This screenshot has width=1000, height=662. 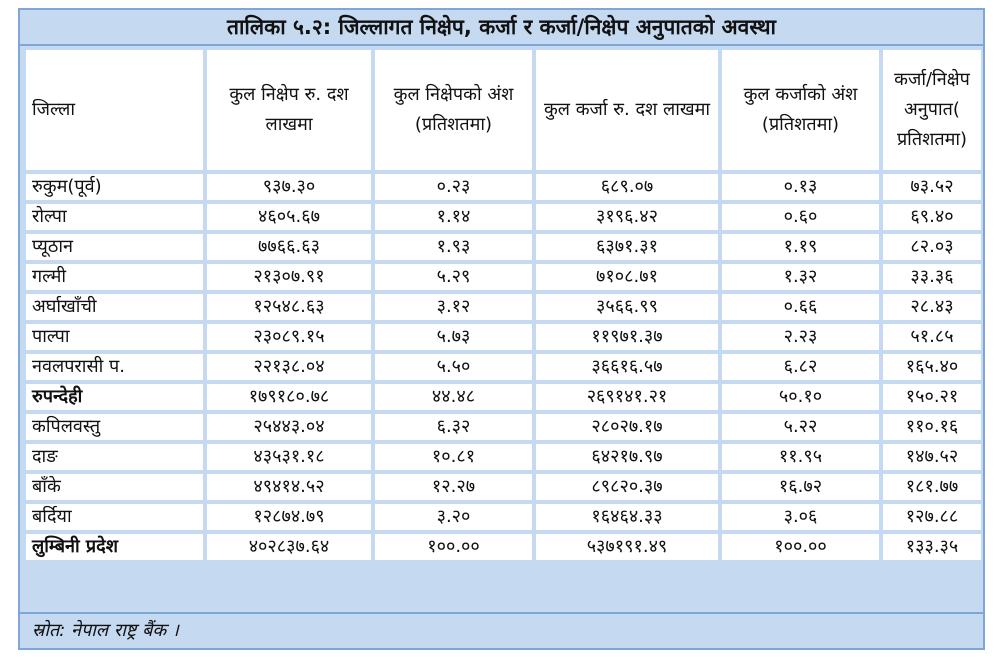 I want to click on cell-district-name: दाङ, so click(x=114, y=457).